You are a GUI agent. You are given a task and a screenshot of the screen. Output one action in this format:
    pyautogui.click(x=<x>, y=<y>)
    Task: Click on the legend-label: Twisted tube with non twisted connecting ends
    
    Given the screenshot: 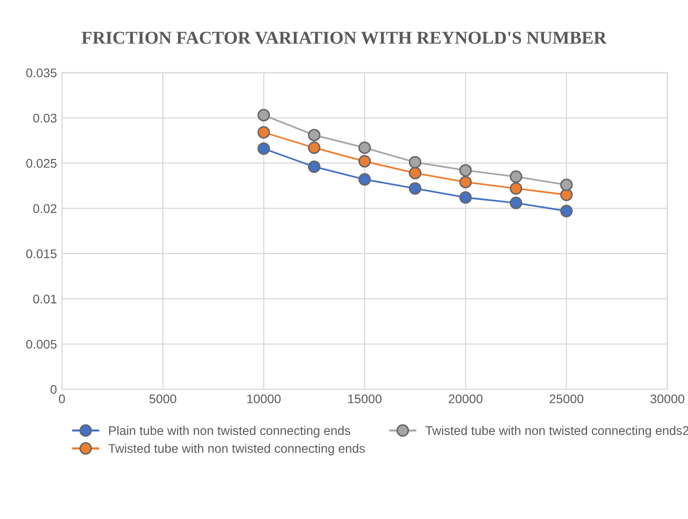 What is the action you would take?
    pyautogui.click(x=236, y=450)
    